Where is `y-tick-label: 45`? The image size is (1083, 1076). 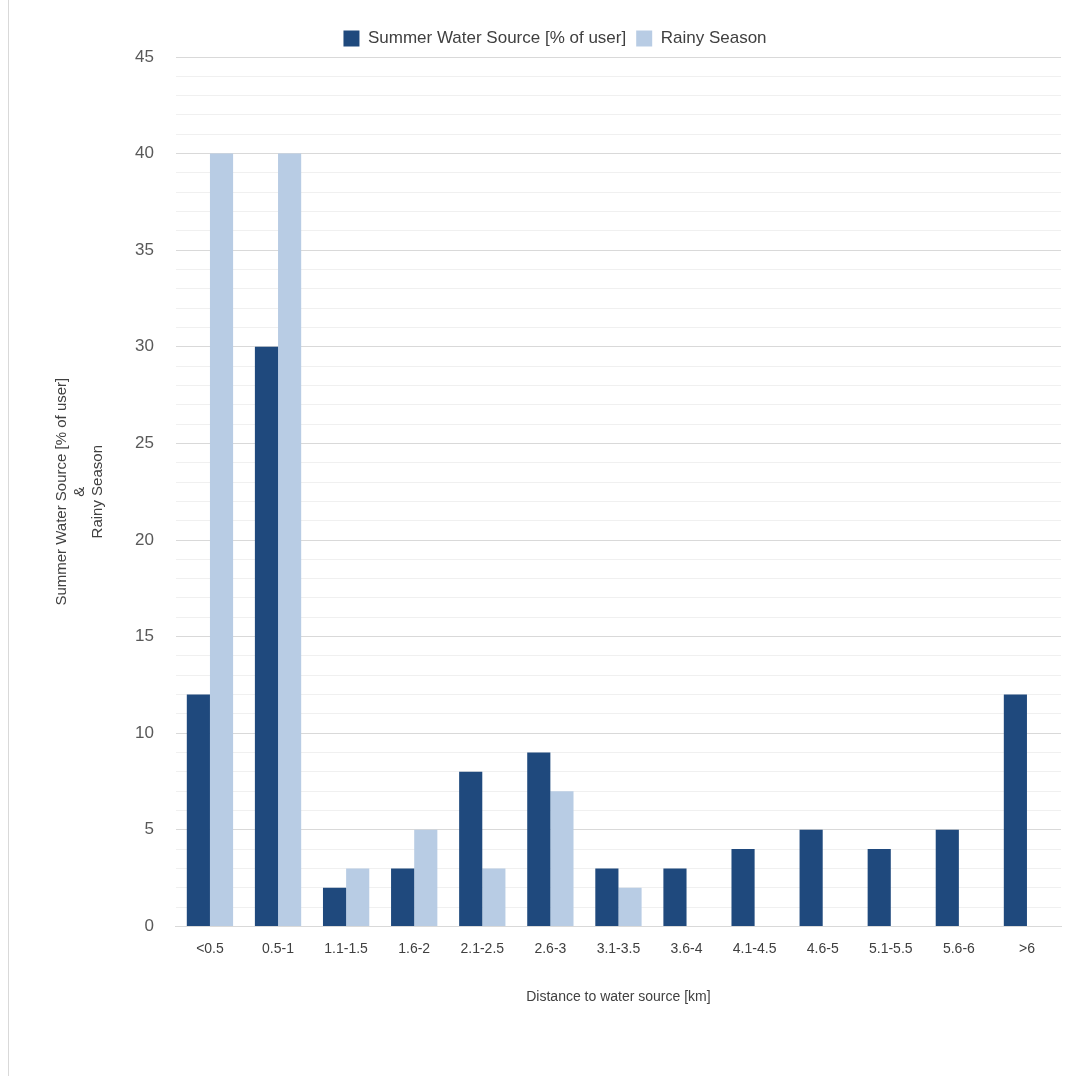
y-tick-label: 45 is located at coordinates (144, 56).